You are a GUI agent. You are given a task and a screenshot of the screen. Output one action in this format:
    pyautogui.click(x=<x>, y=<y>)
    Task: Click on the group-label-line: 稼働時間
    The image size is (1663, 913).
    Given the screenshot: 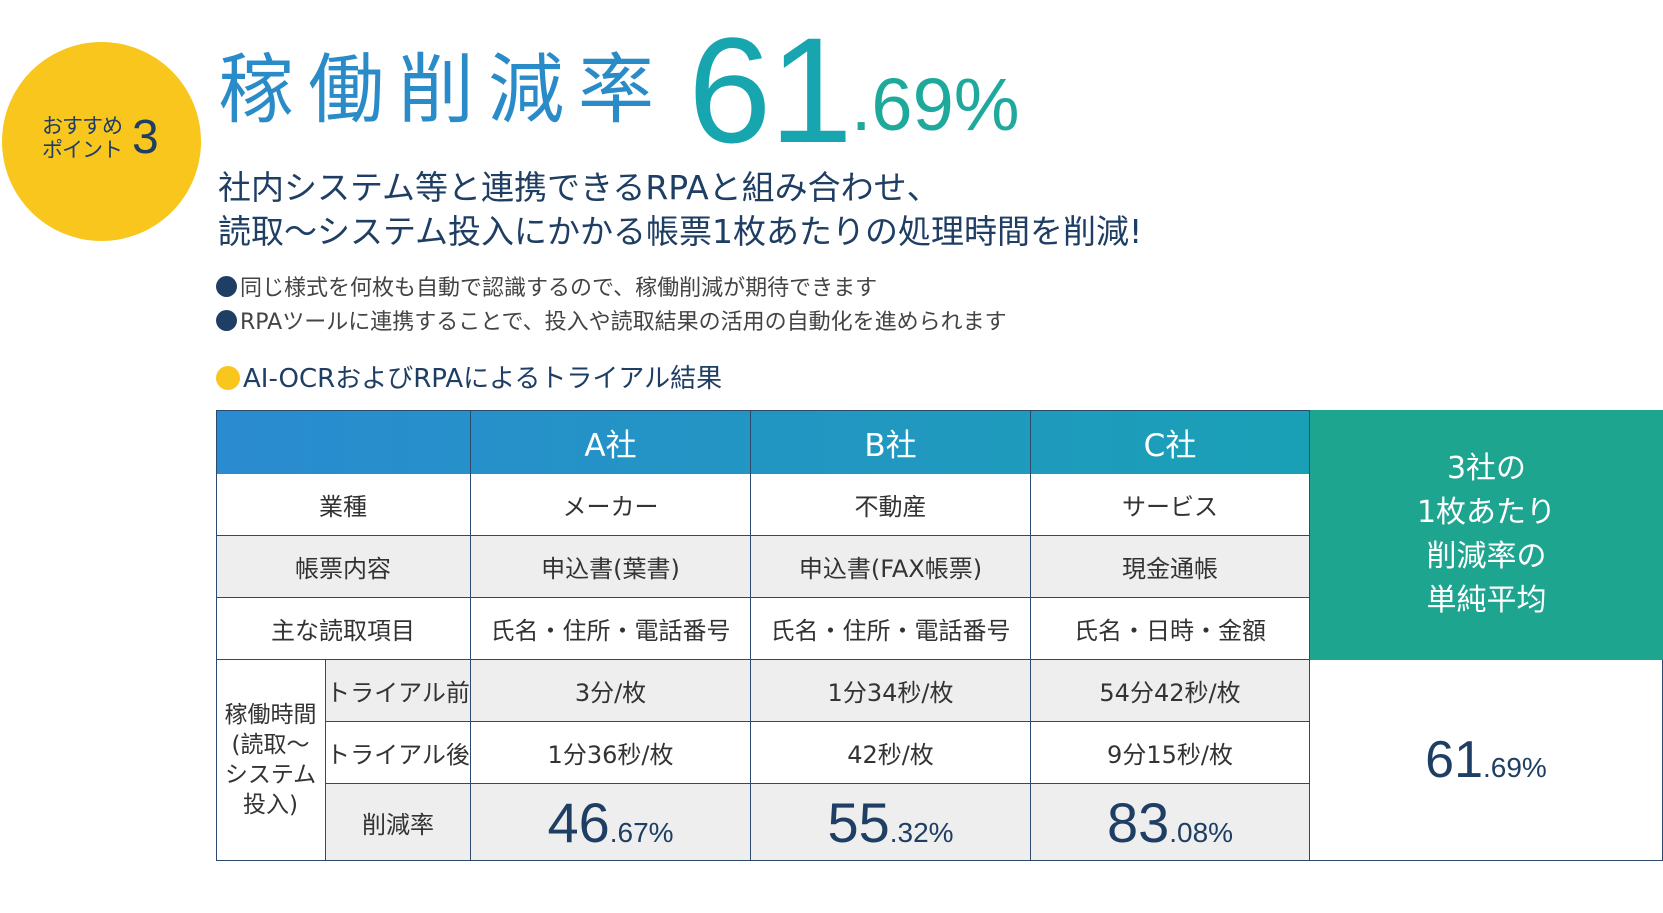 What is the action you would take?
    pyautogui.click(x=270, y=715)
    